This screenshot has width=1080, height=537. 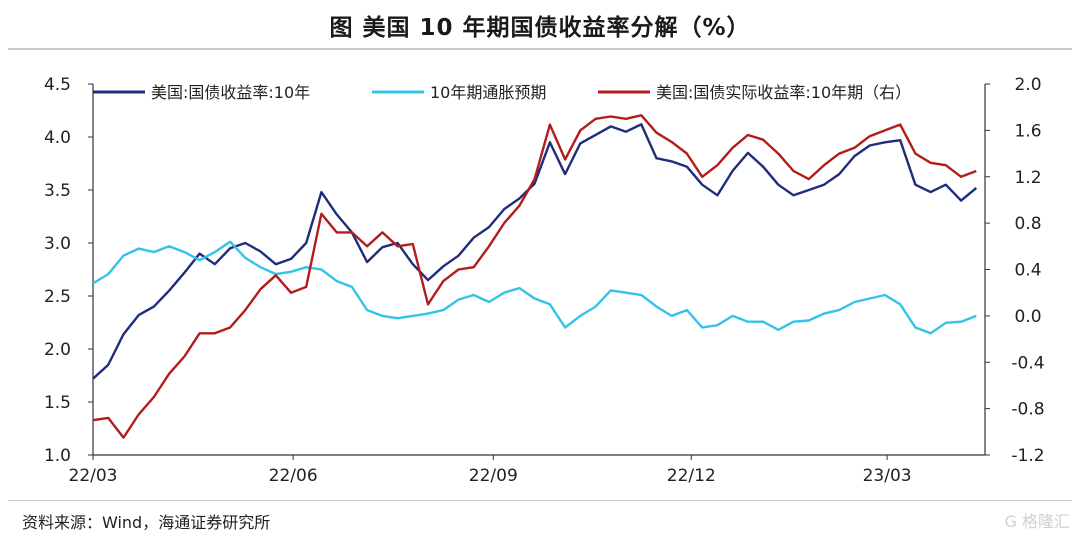 I want to click on y-right-tick-label: 2.0, so click(x=1027, y=85).